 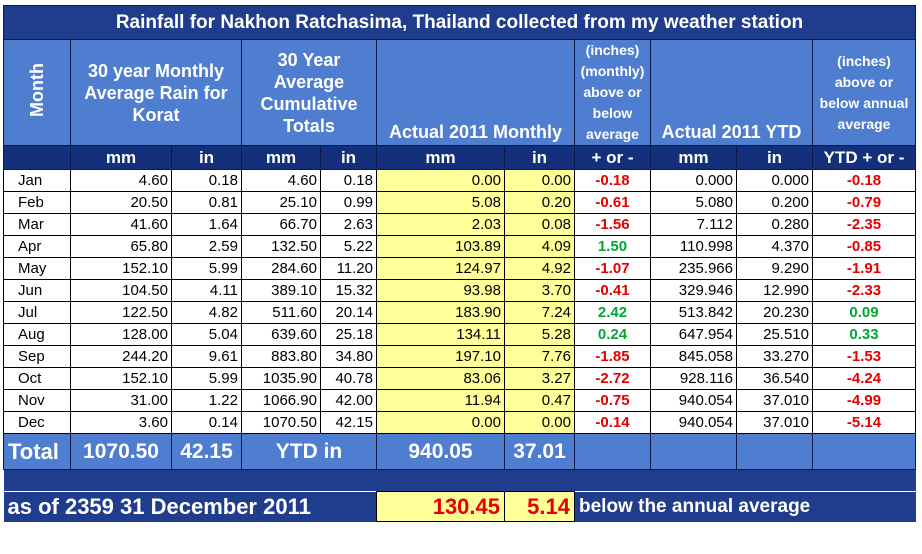 I want to click on avg-monthly-header: 30 year Monthly Average Rain for Korat, so click(x=156, y=92).